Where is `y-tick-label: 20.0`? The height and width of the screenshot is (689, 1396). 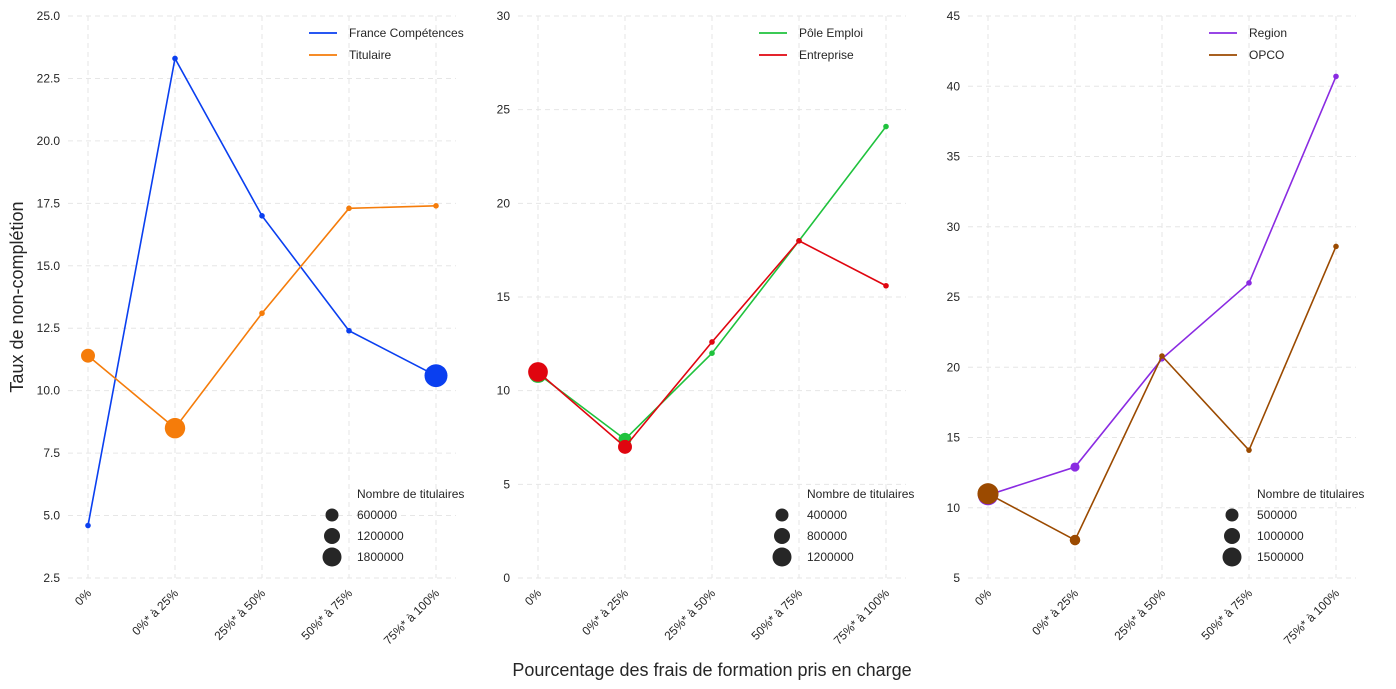
y-tick-label: 20.0 is located at coordinates (49, 141).